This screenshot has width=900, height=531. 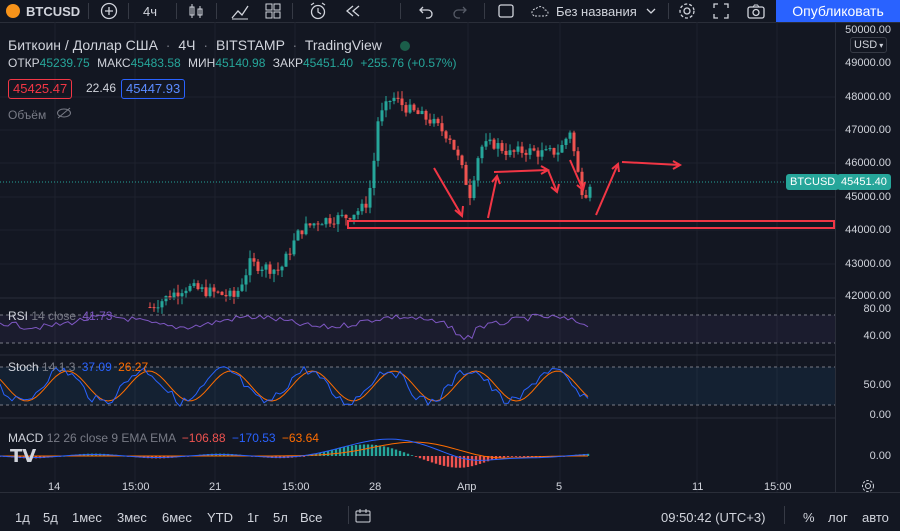 What do you see at coordinates (220, 517) in the screenshot?
I see `range-ytd: YTD` at bounding box center [220, 517].